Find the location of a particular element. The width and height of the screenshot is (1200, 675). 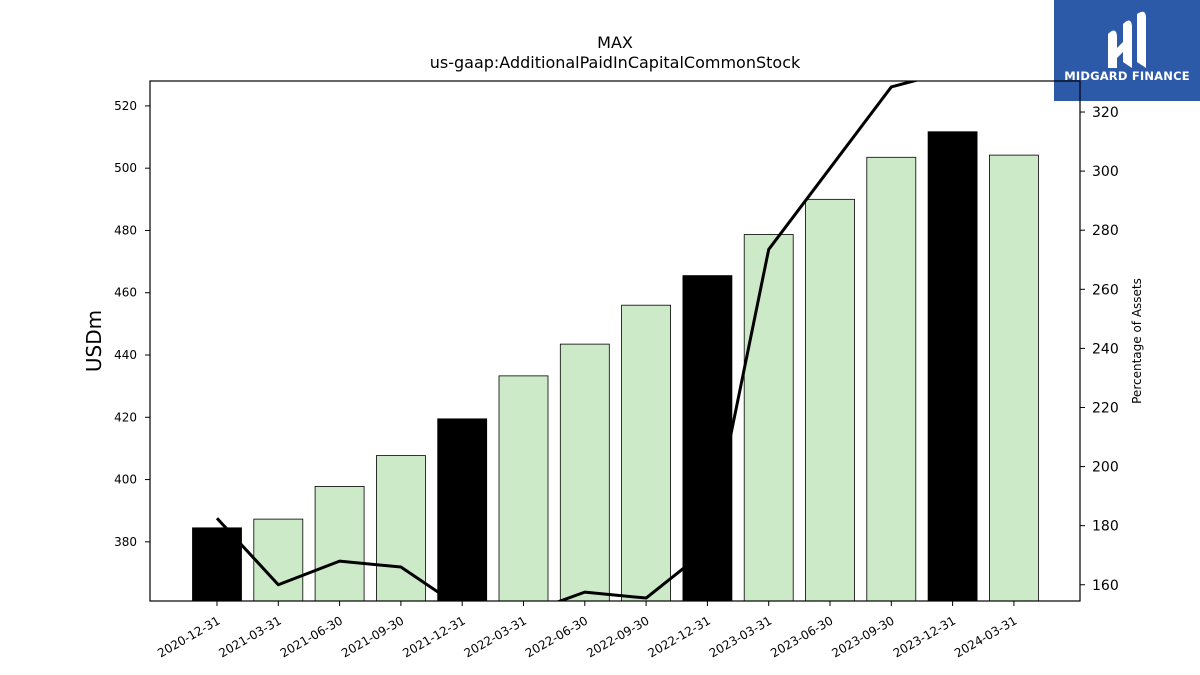

y-axis-label: USDm is located at coordinates (94, 341).